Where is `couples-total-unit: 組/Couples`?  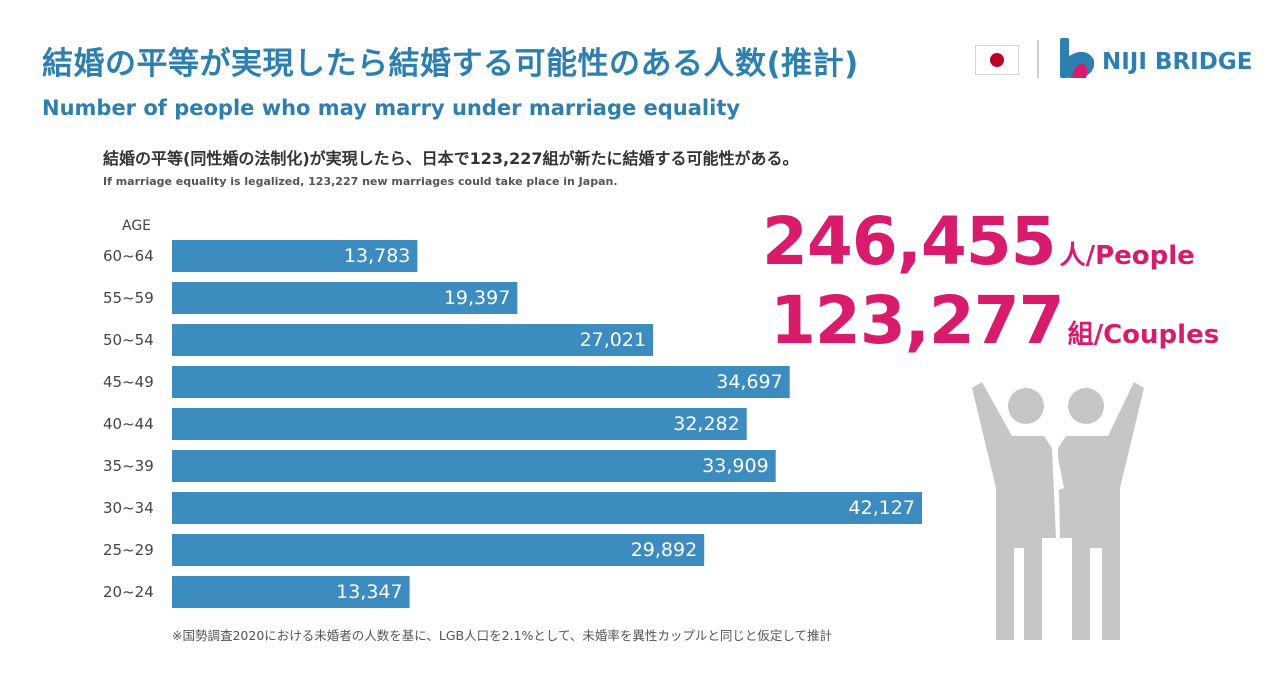
couples-total-unit: 組/Couples is located at coordinates (1143, 335).